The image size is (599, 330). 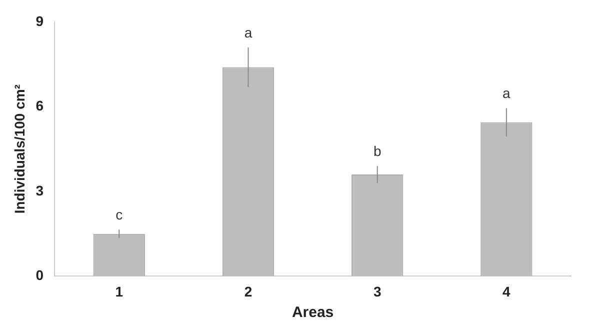 What do you see at coordinates (40, 20) in the screenshot?
I see `y-tick-label: 9` at bounding box center [40, 20].